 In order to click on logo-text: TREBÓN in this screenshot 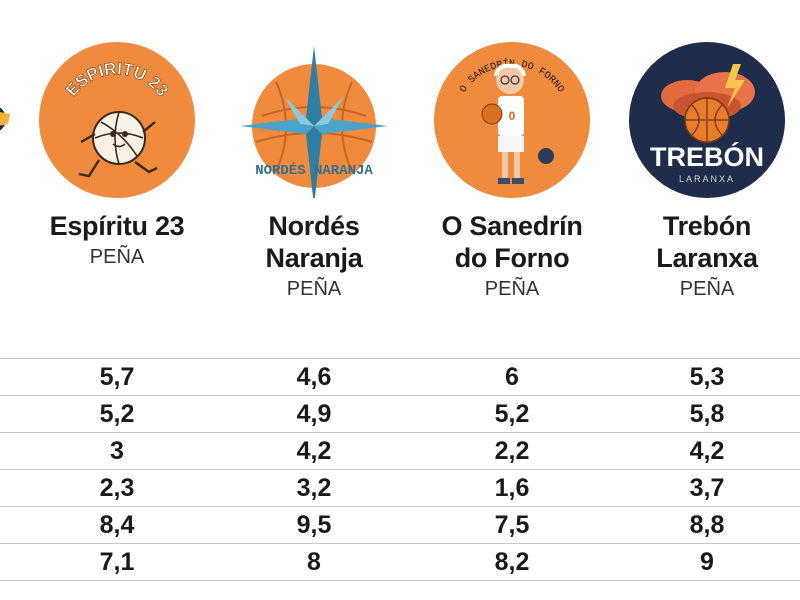, I will do `click(707, 156)`.